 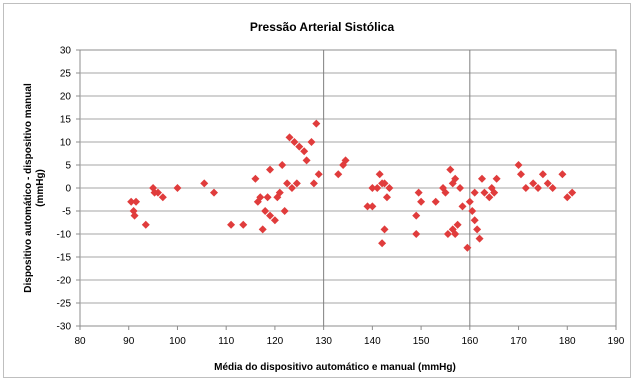 I want to click on y-tick-label: -5, so click(x=66, y=212).